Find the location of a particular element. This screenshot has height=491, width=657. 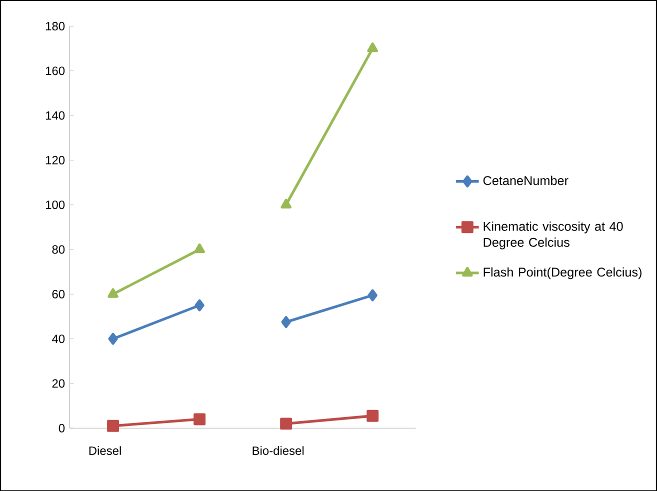

legend-label: Flash Point(Degree Celcius) is located at coordinates (563, 273).